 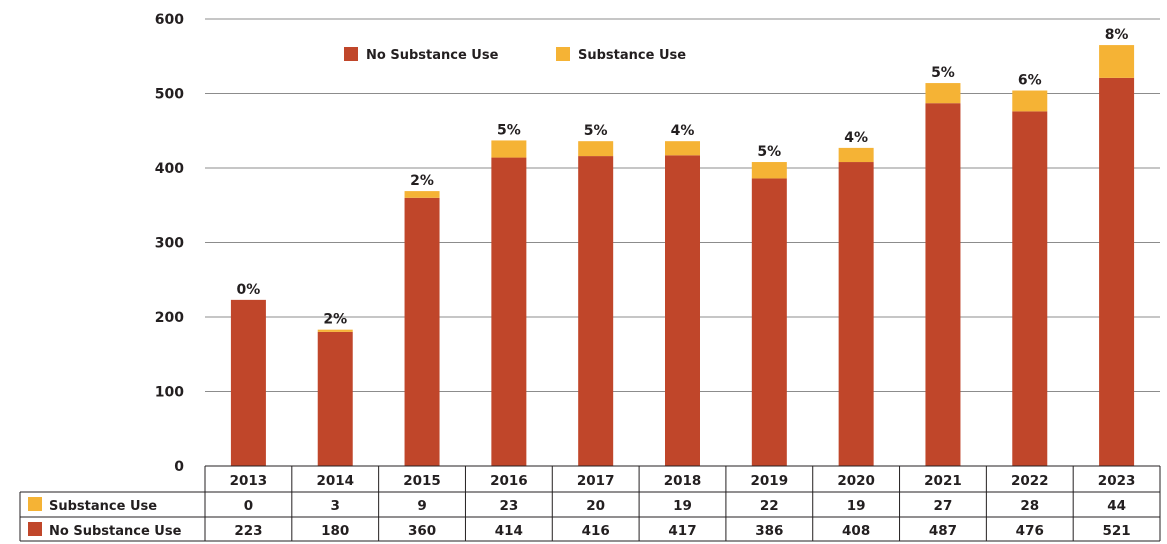 What do you see at coordinates (1117, 35) in the screenshot?
I see `percent-label: 8%` at bounding box center [1117, 35].